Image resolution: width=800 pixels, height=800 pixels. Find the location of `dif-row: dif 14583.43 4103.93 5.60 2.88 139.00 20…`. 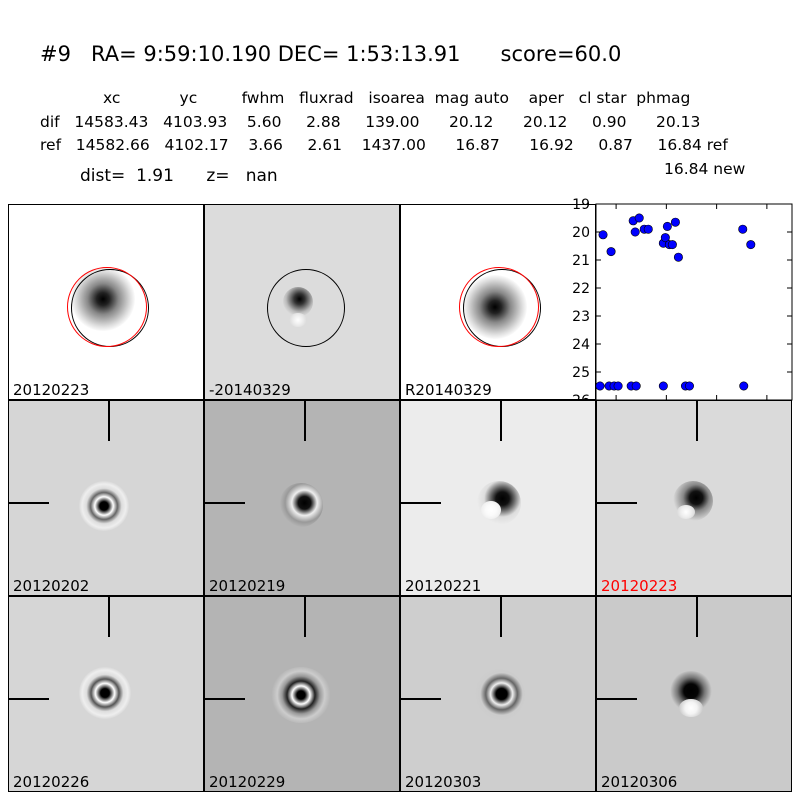

dif-row: dif 14583.43 4103.93 5.60 2.88 139.00 20… is located at coordinates (370, 122).